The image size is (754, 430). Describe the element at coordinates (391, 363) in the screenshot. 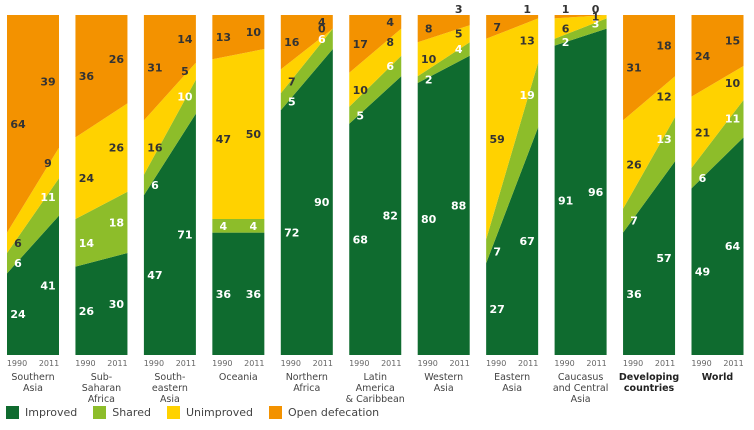

I see `tick-label-latin-america-and-caribbean-2011: 2011` at that location.